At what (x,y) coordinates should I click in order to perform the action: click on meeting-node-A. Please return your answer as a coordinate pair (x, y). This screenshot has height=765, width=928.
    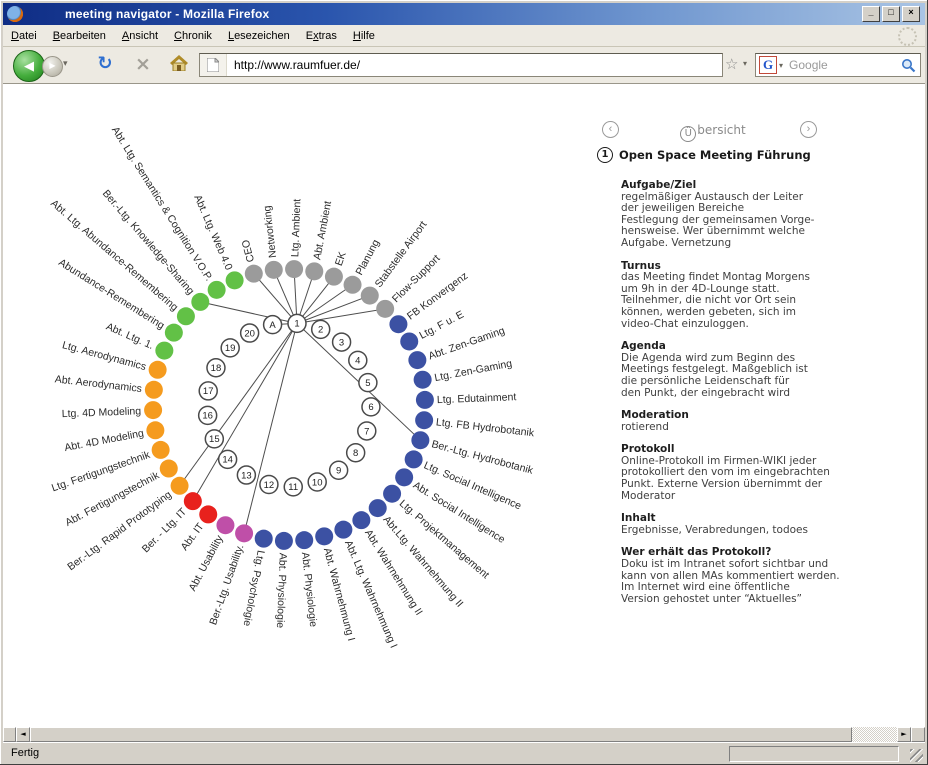
    Looking at the image, I should click on (272, 324).